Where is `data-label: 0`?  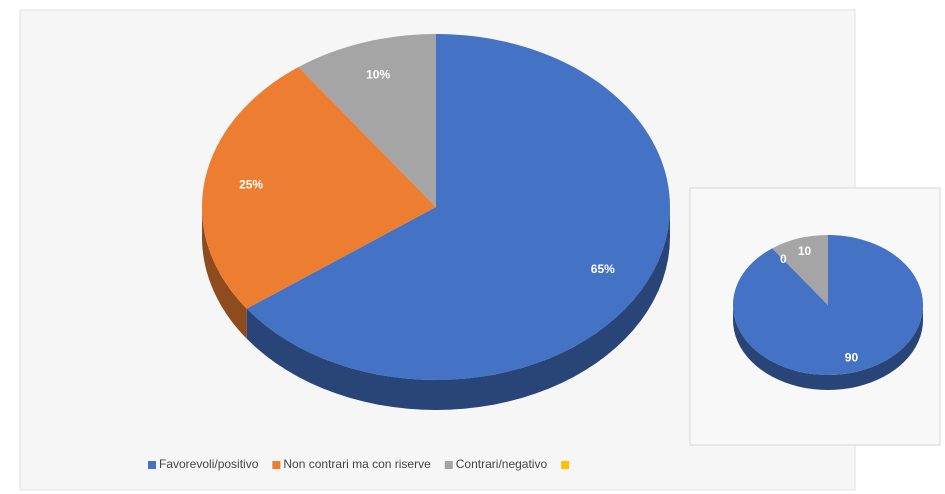 data-label: 0 is located at coordinates (783, 259).